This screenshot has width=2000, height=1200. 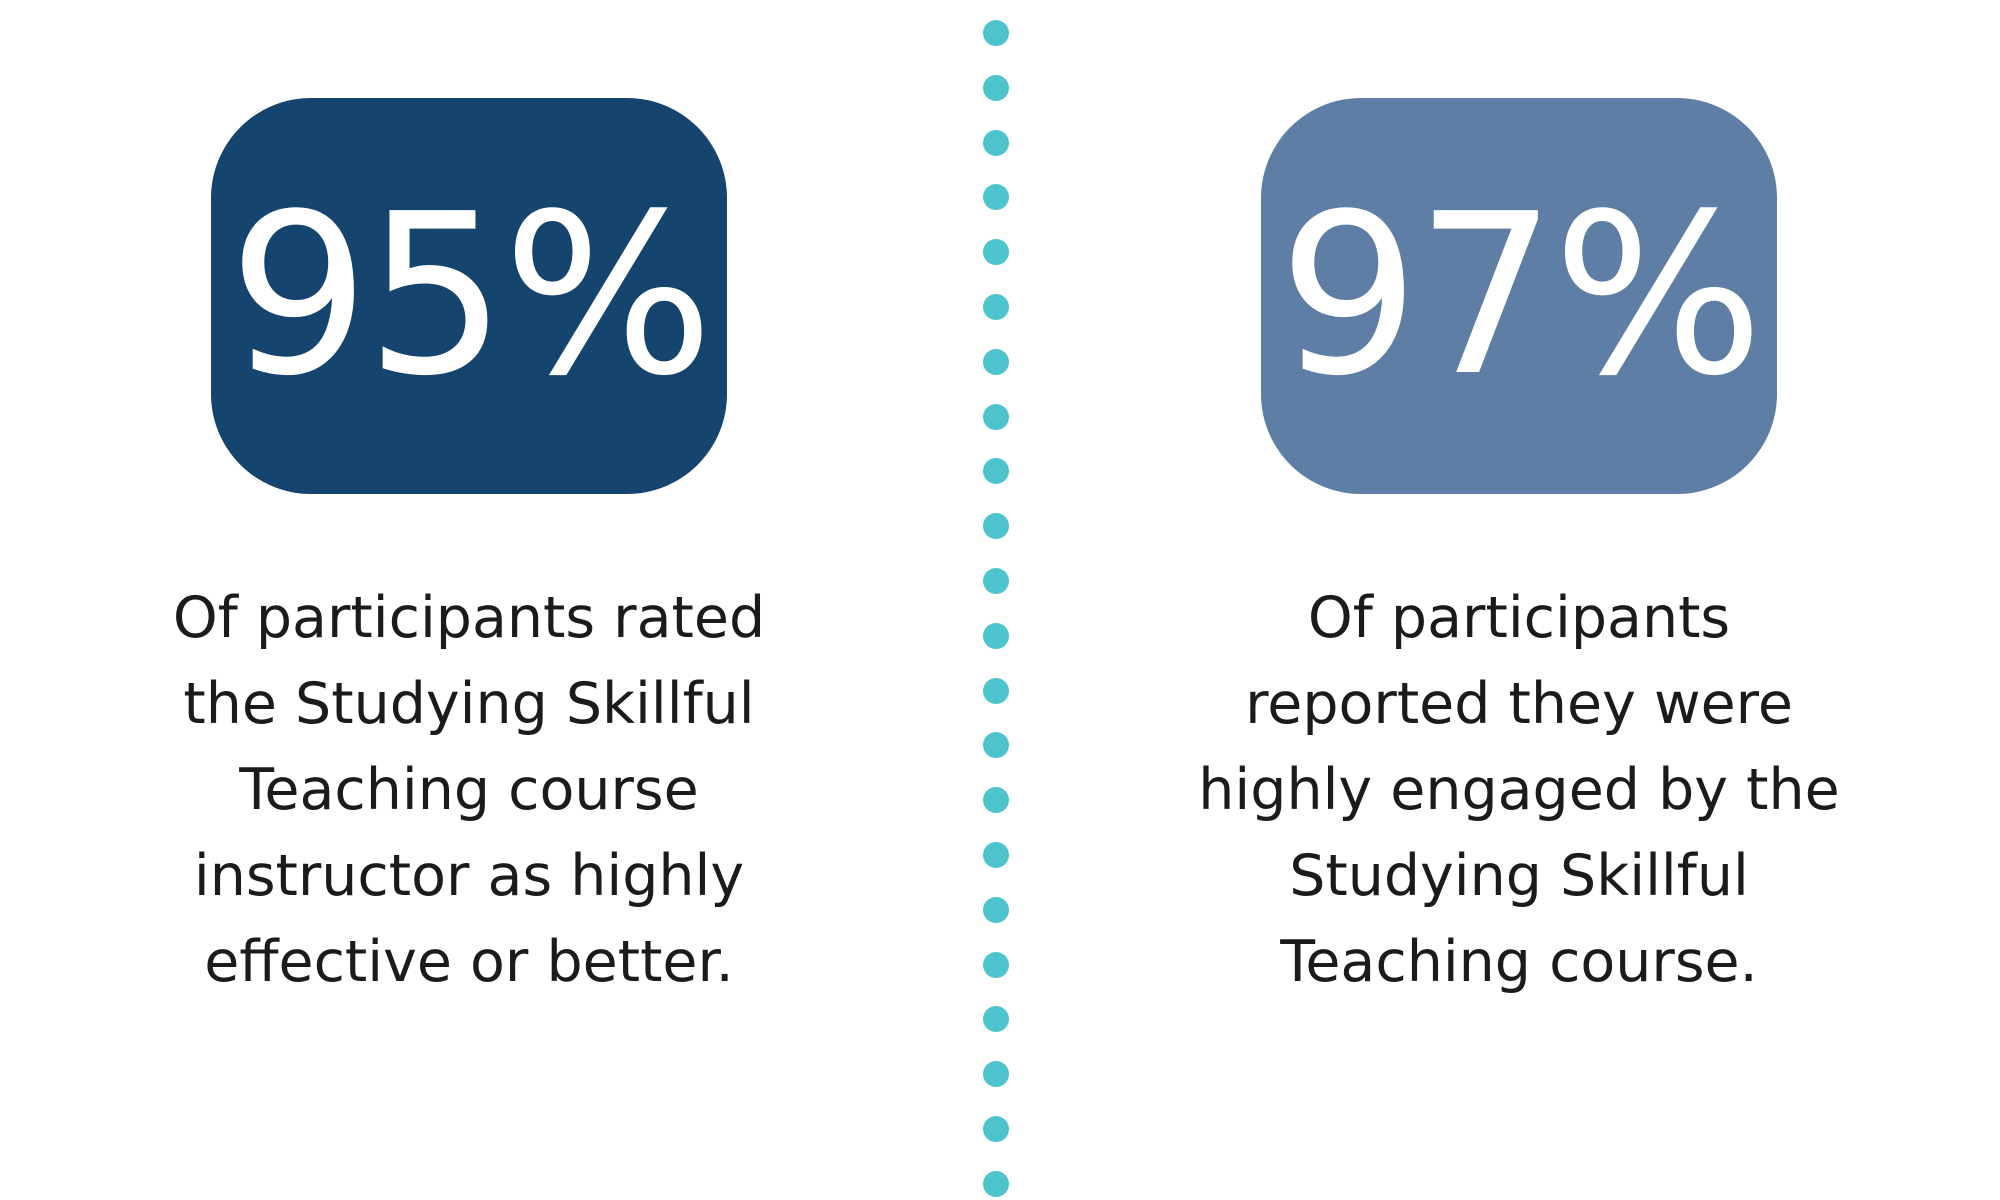 What do you see at coordinates (469, 876) in the screenshot?
I see `caption-line: instructor as highly` at bounding box center [469, 876].